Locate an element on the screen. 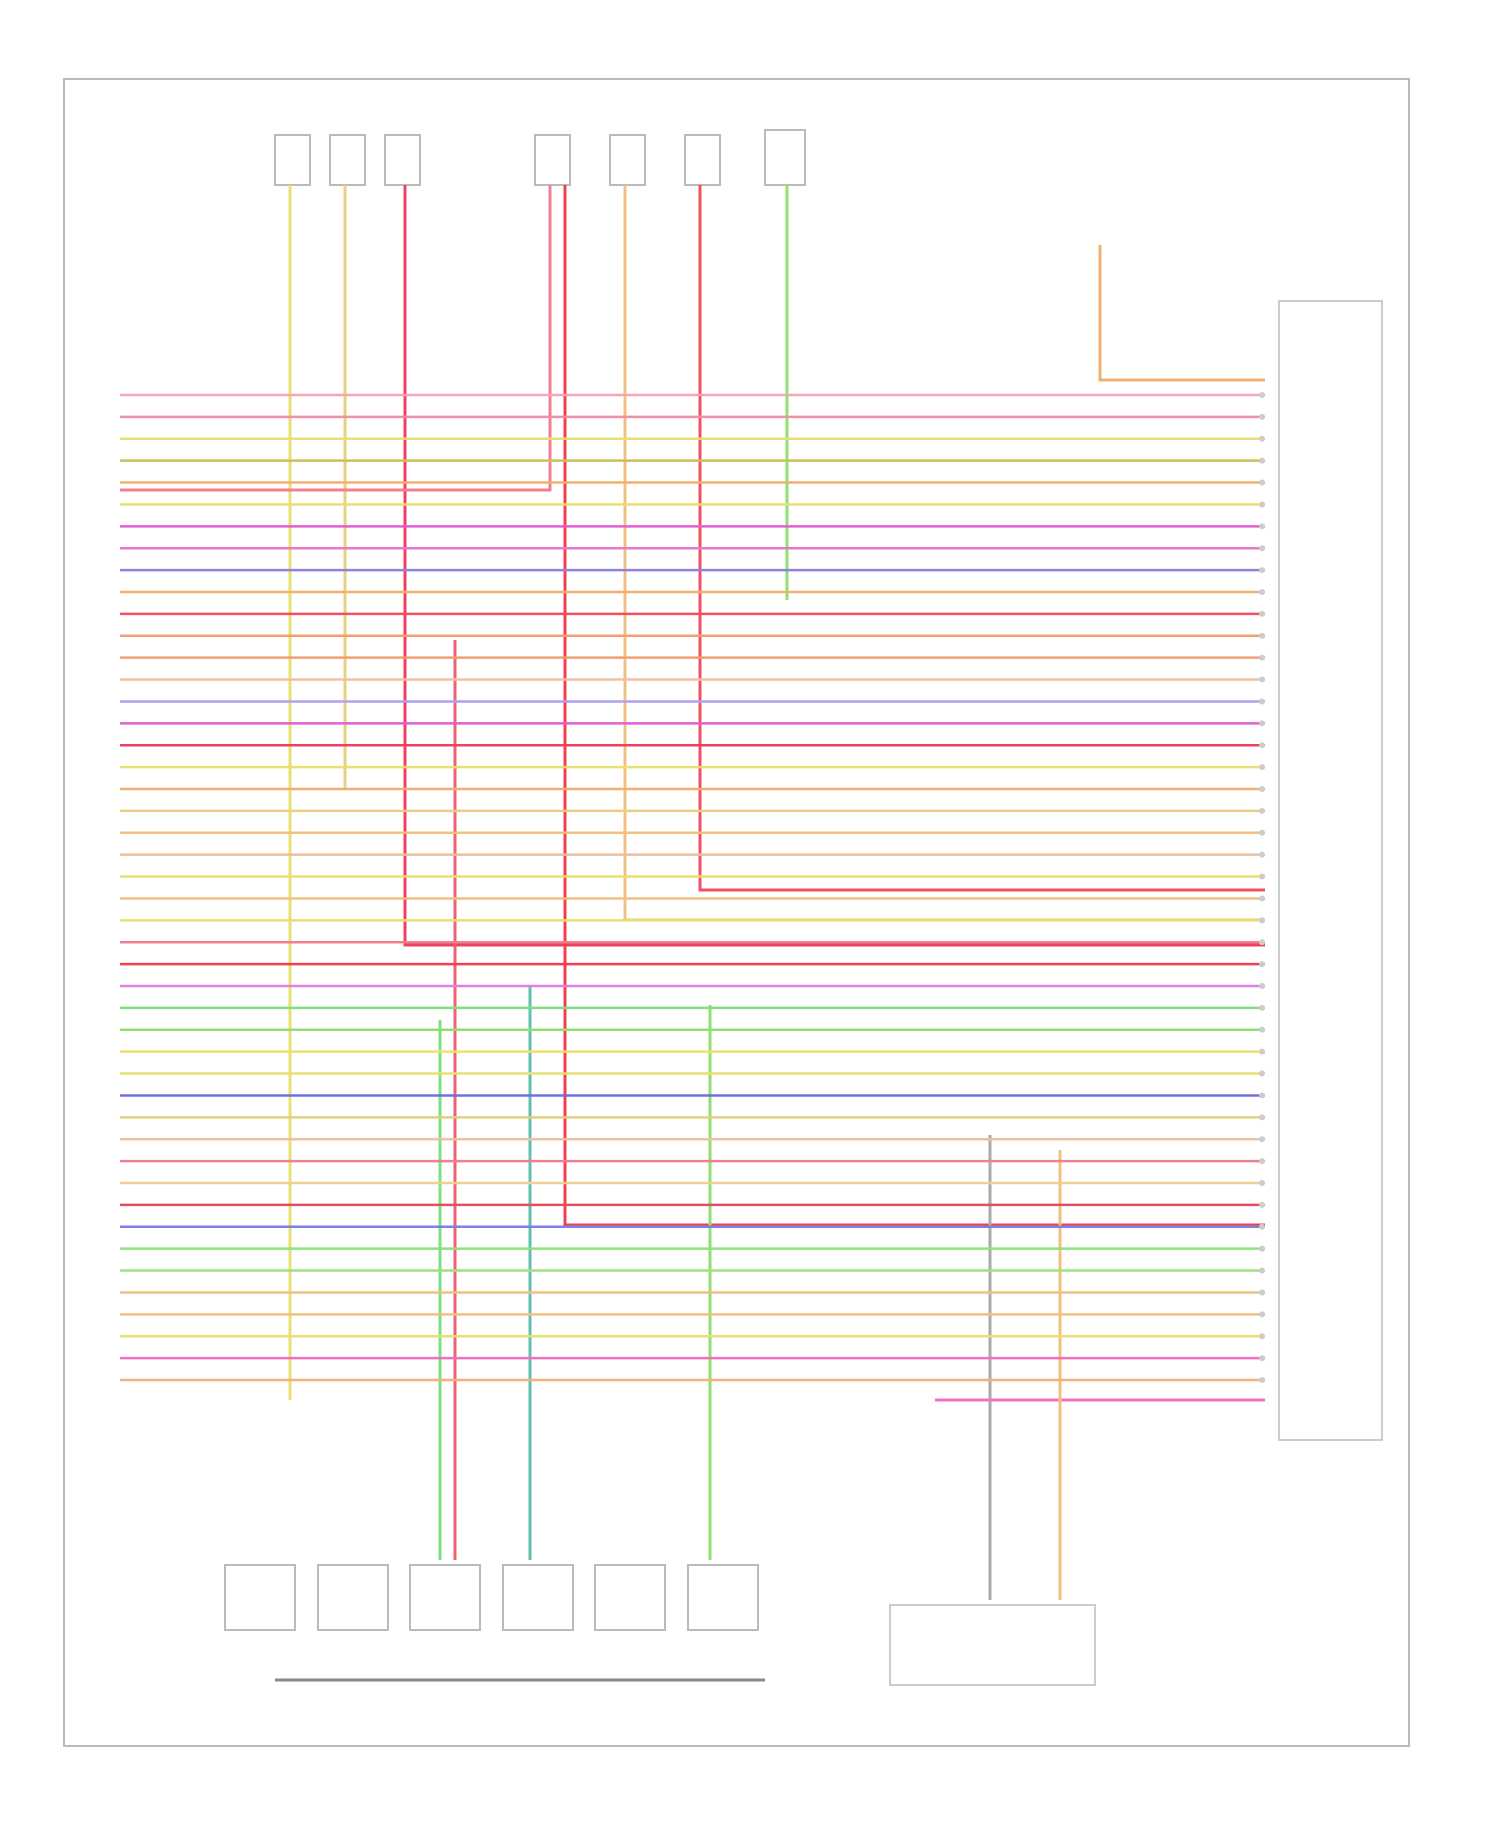 Image resolution: width=1500 pixels, height=1828 pixels. top-connectors is located at coordinates (540, 157).